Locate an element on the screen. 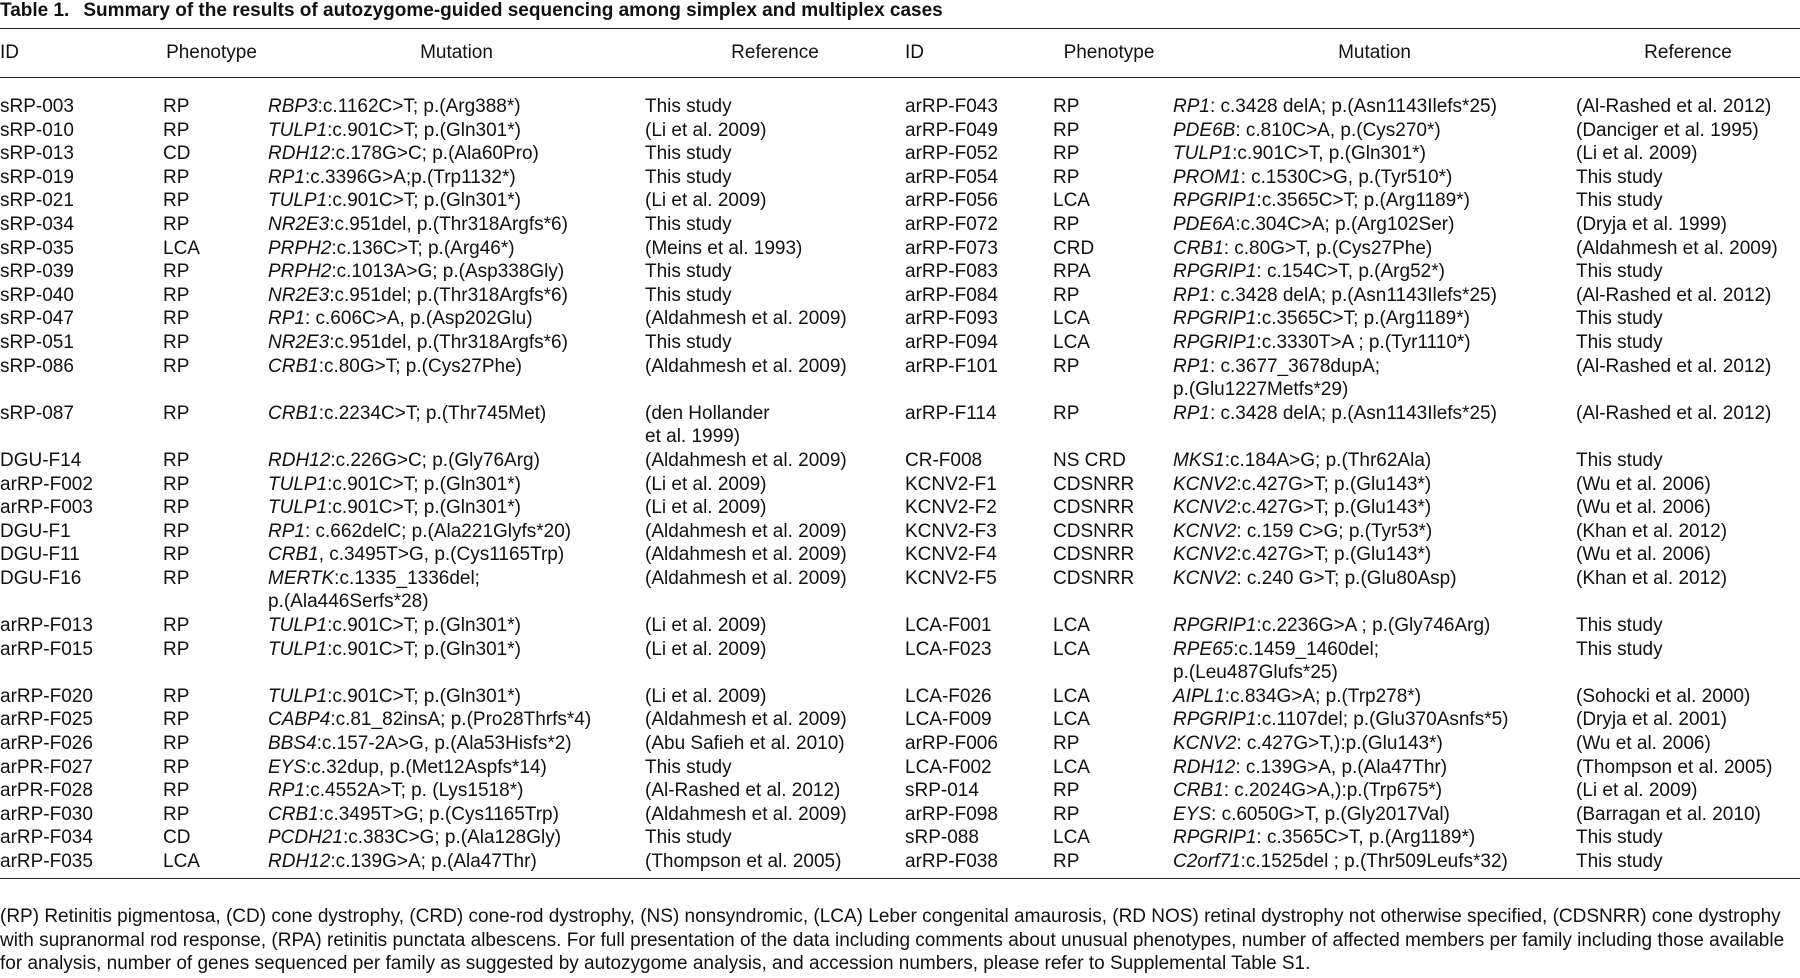 This screenshot has width=1800, height=978. column-header: Mutation is located at coordinates (456, 53).